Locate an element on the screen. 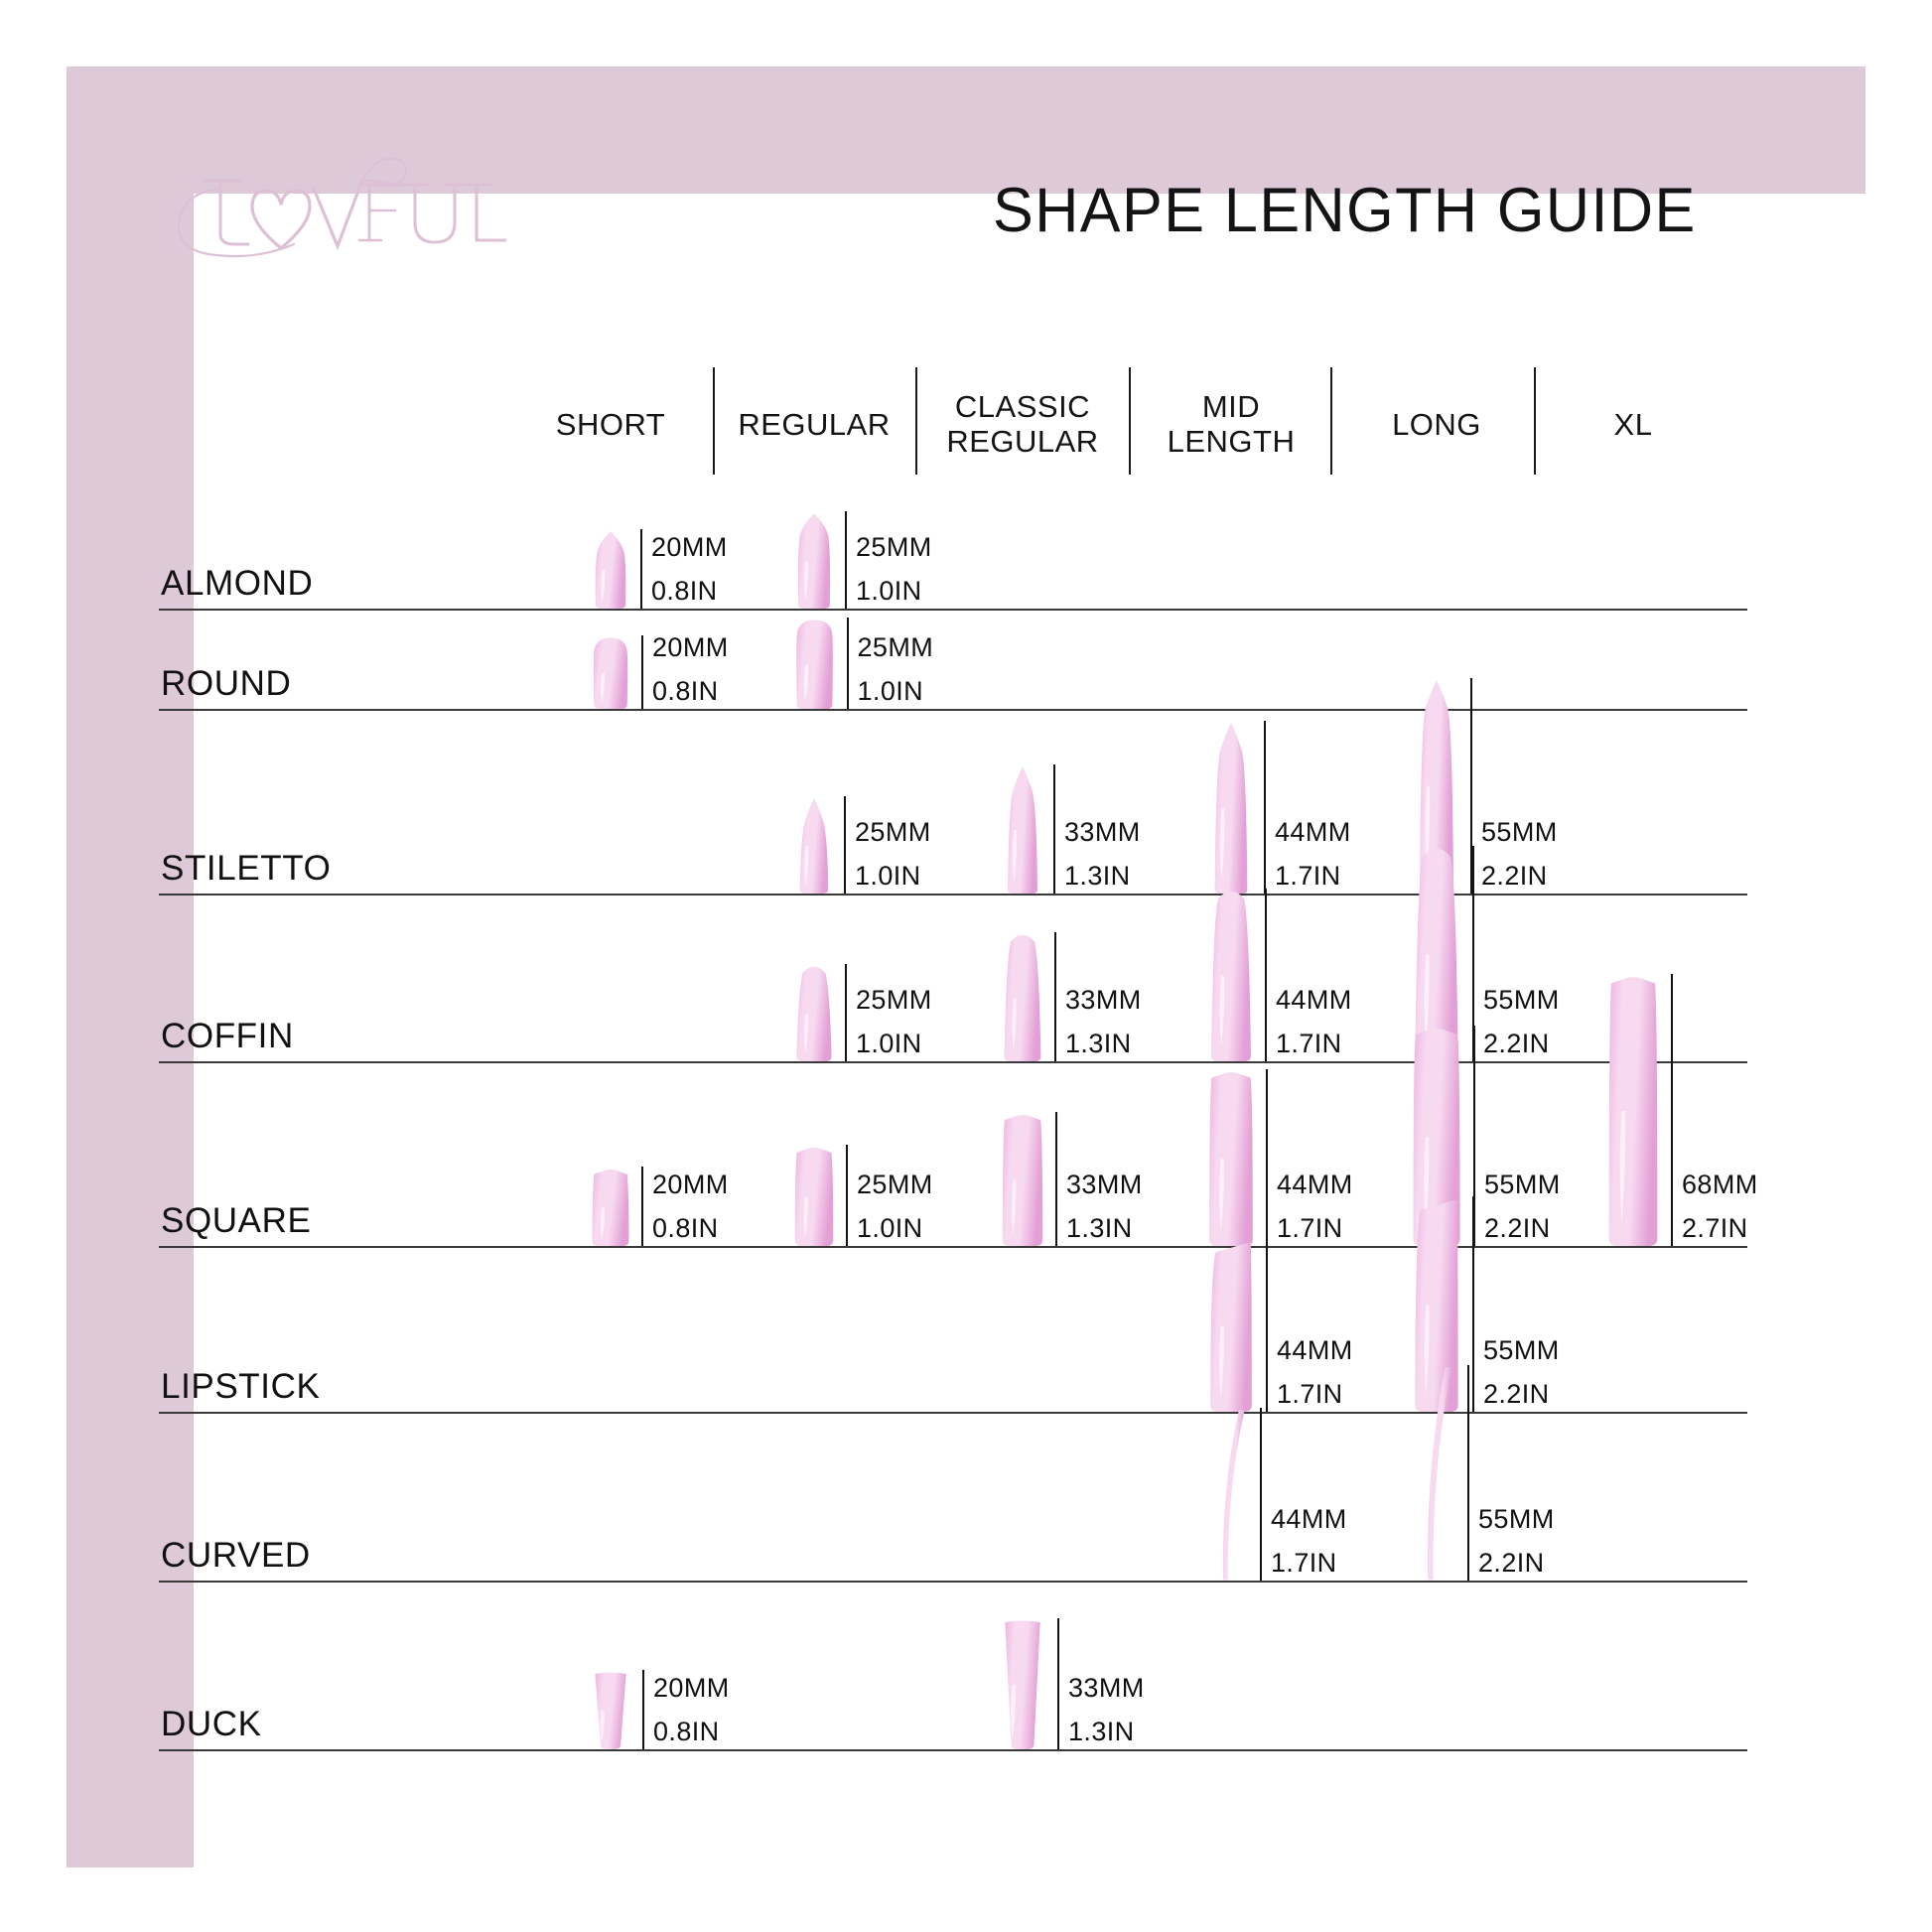 The height and width of the screenshot is (1932, 1932). row-divider-curved is located at coordinates (953, 1582).